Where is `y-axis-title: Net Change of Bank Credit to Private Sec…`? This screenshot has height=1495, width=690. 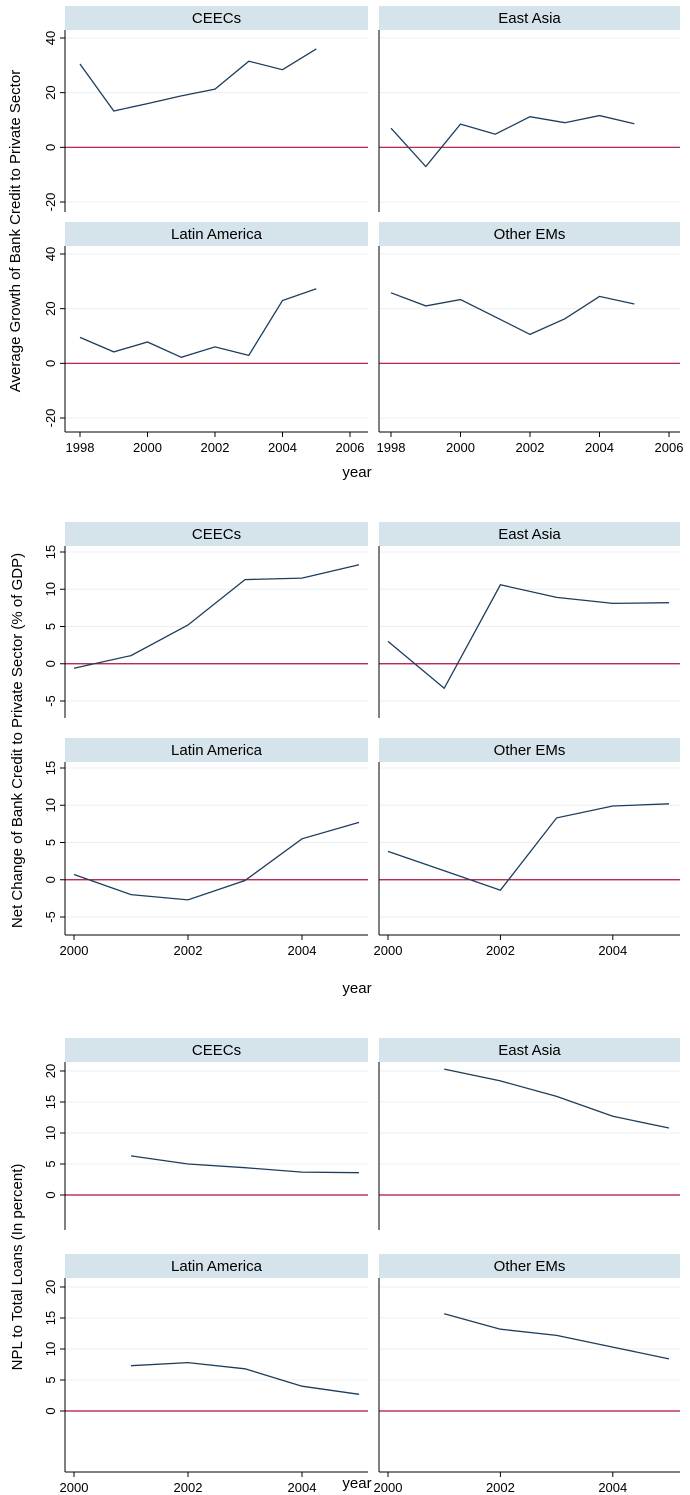
y-axis-title: Net Change of Bank Credit to Private Sec… is located at coordinates (17, 740).